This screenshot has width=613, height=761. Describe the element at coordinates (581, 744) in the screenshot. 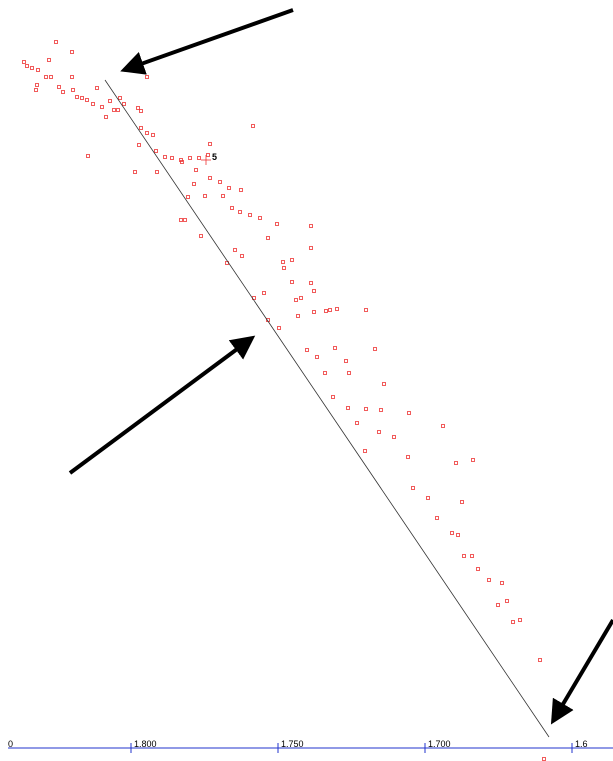

I see `axis-label: 1.6` at that location.